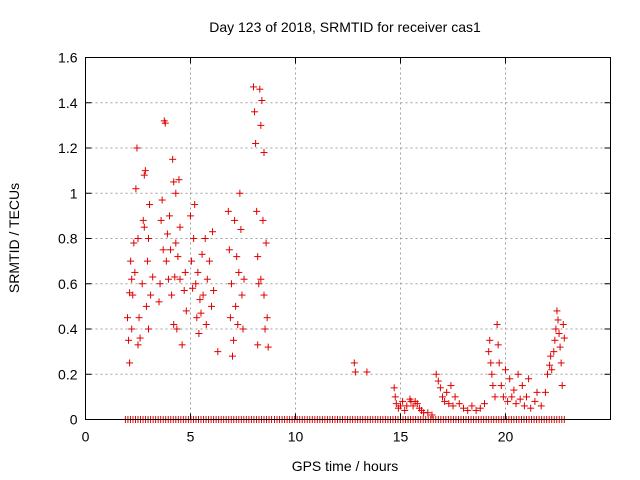  Describe the element at coordinates (68, 239) in the screenshot. I see `y-tick-label: 0.8` at that location.